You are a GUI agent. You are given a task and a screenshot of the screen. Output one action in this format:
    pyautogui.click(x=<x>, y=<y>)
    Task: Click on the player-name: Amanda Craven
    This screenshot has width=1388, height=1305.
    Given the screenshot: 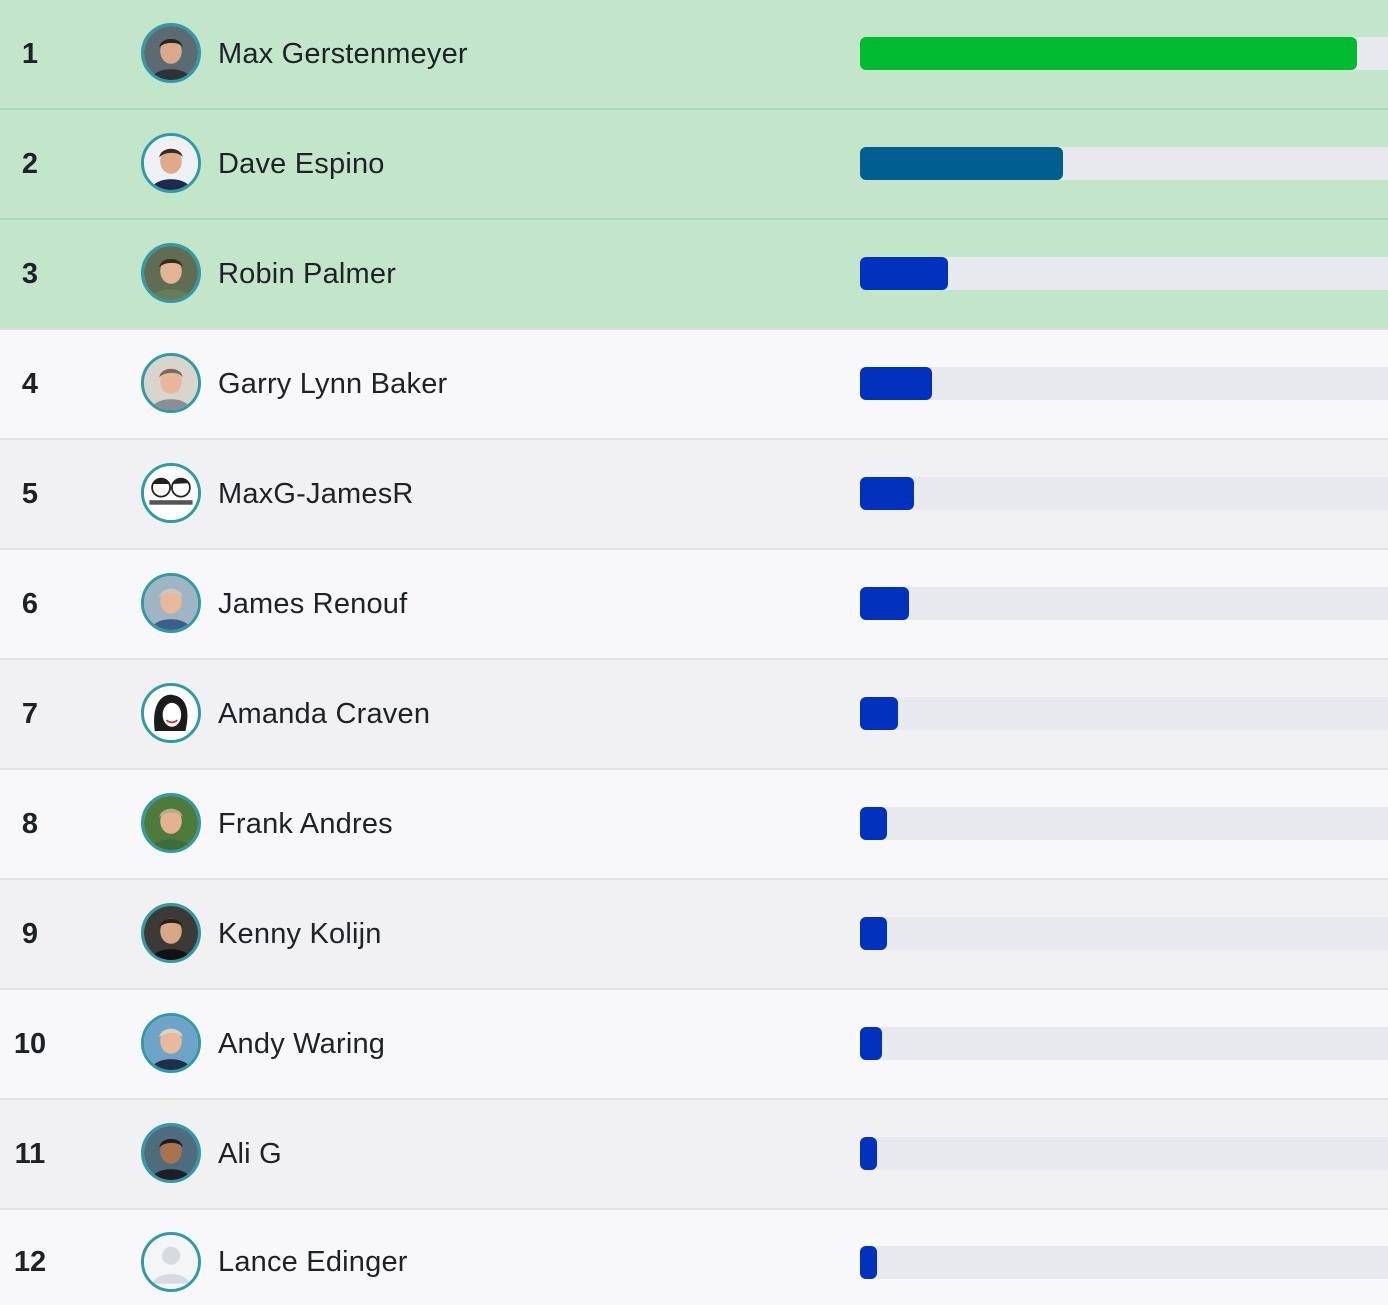 What is the action you would take?
    pyautogui.click(x=324, y=713)
    